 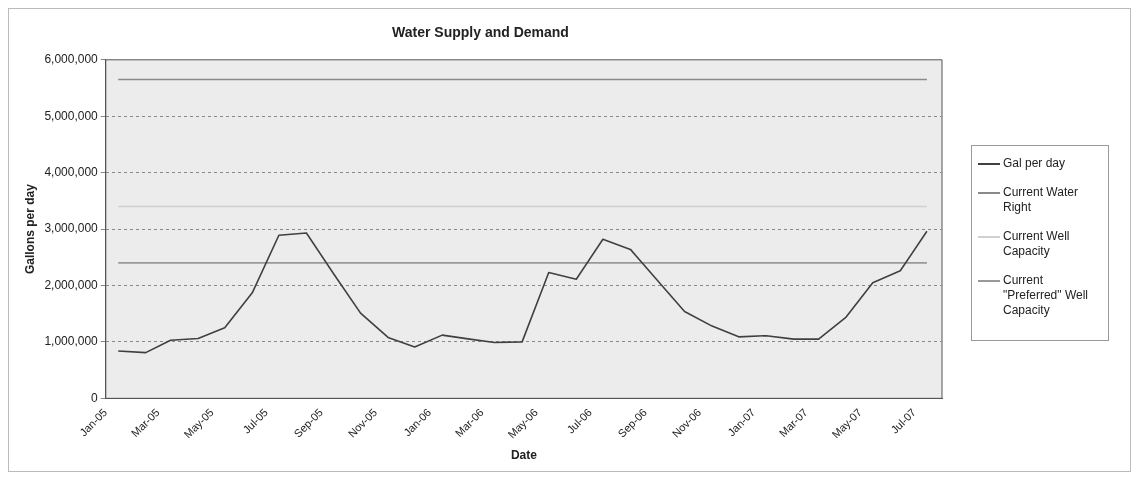 I want to click on legend-label: Current "Preferred" Well Capacity, so click(x=1046, y=295).